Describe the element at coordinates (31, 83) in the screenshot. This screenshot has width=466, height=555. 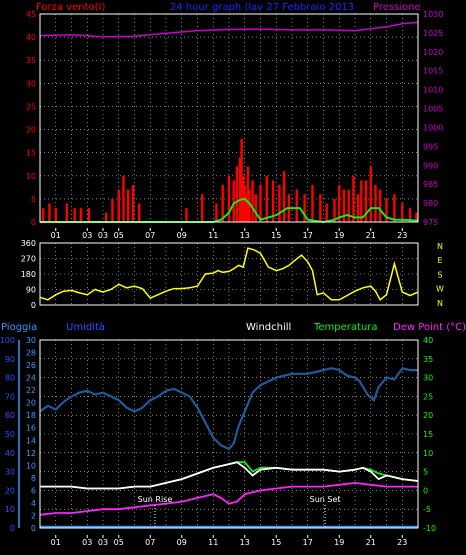
I see `left-y-tick-label: 30` at that location.